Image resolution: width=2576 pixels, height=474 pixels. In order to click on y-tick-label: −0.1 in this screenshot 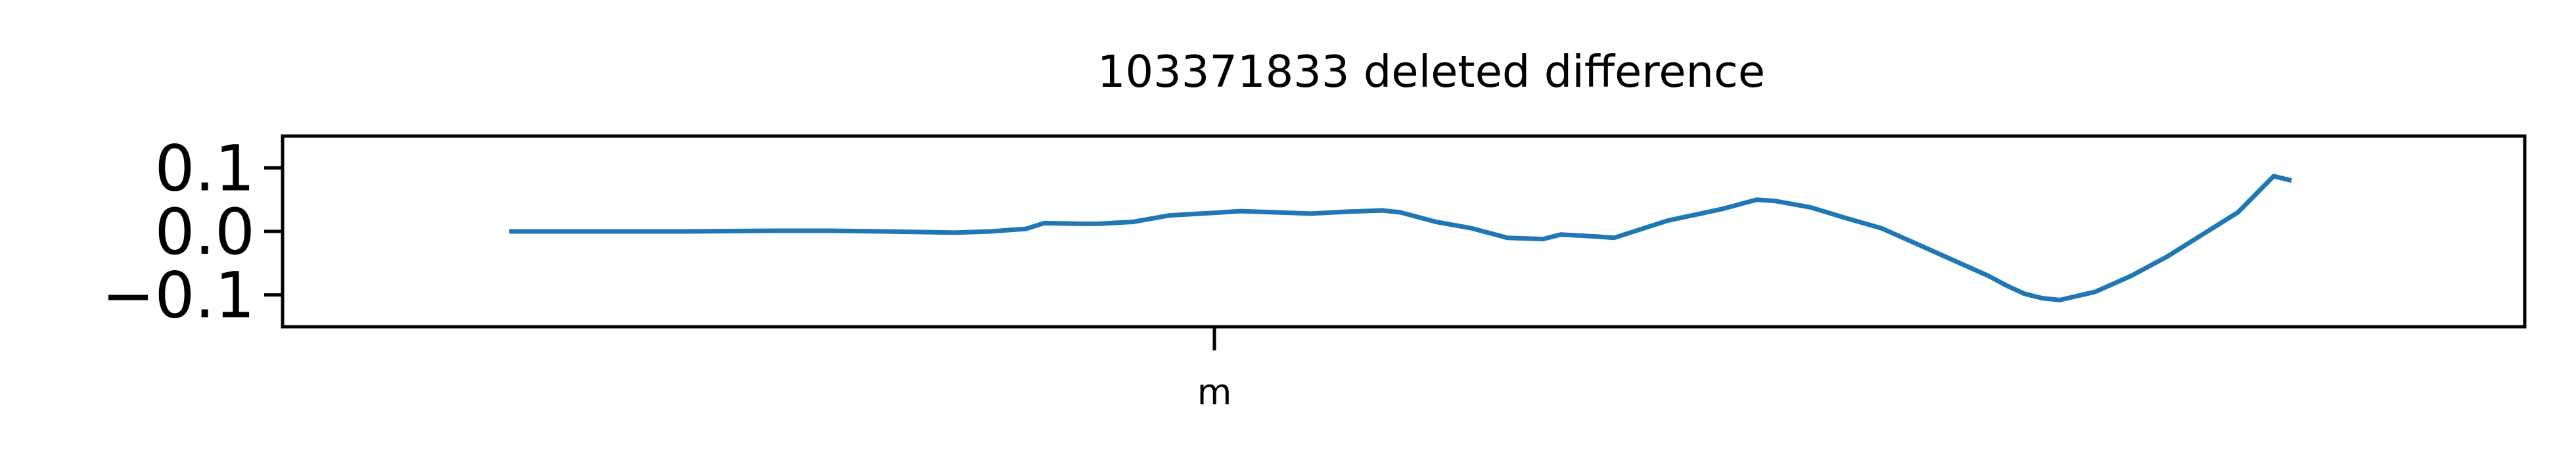, I will do `click(178, 296)`.